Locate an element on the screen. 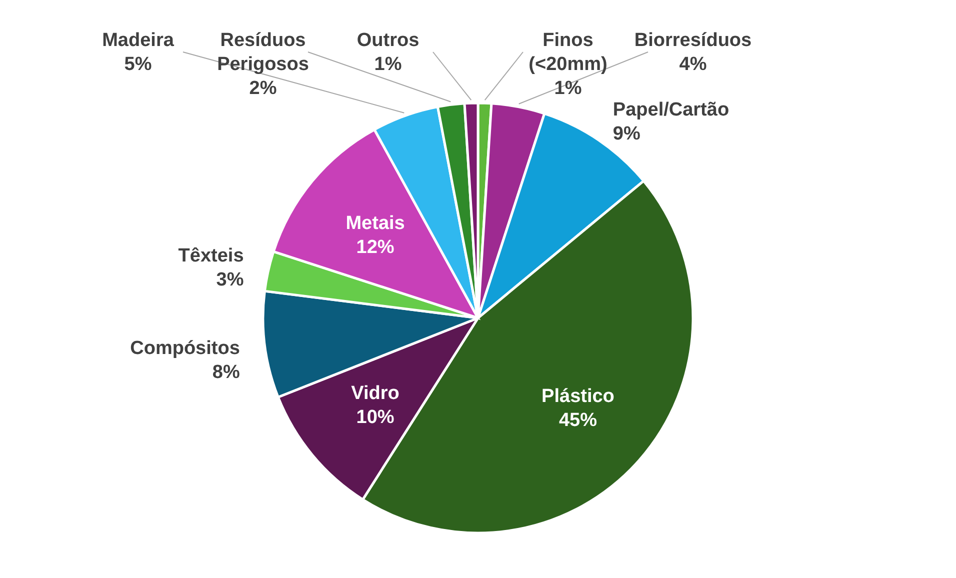 The height and width of the screenshot is (578, 956). slice-label: Plástico is located at coordinates (578, 397).